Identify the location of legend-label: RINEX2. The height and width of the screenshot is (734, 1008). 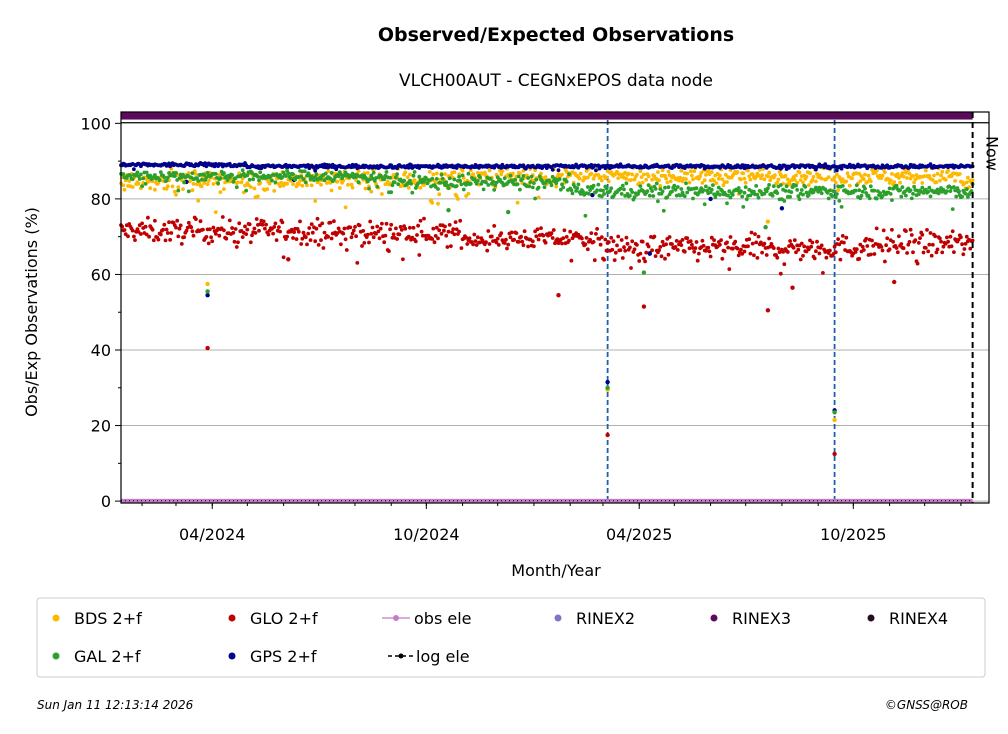
(605, 618).